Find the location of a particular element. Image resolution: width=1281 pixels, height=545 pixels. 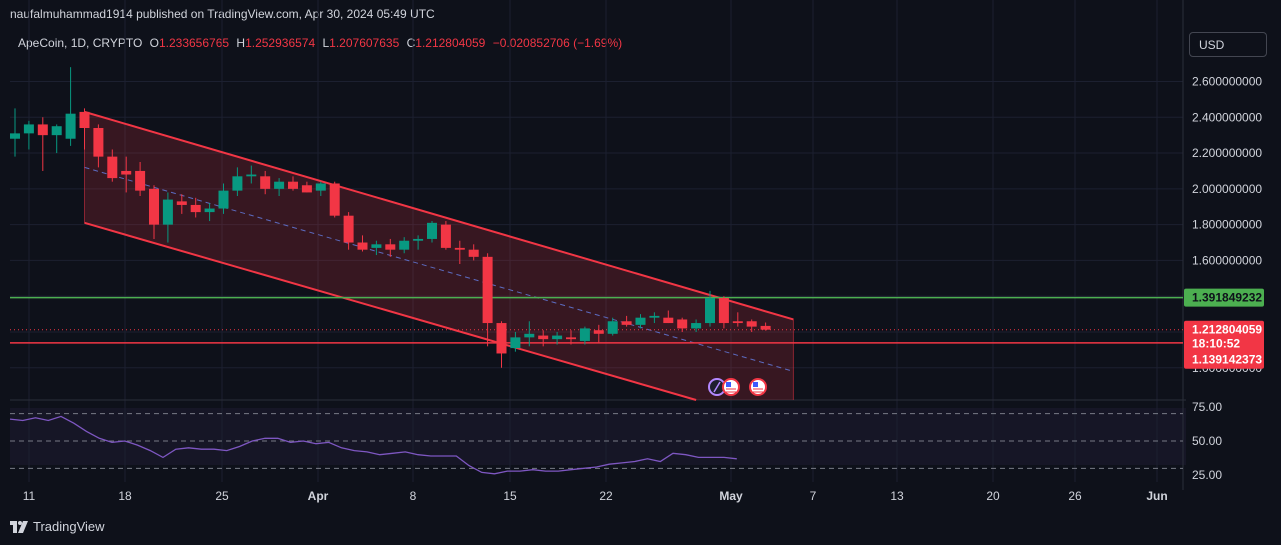

date-tick-label: 11 is located at coordinates (29, 496).